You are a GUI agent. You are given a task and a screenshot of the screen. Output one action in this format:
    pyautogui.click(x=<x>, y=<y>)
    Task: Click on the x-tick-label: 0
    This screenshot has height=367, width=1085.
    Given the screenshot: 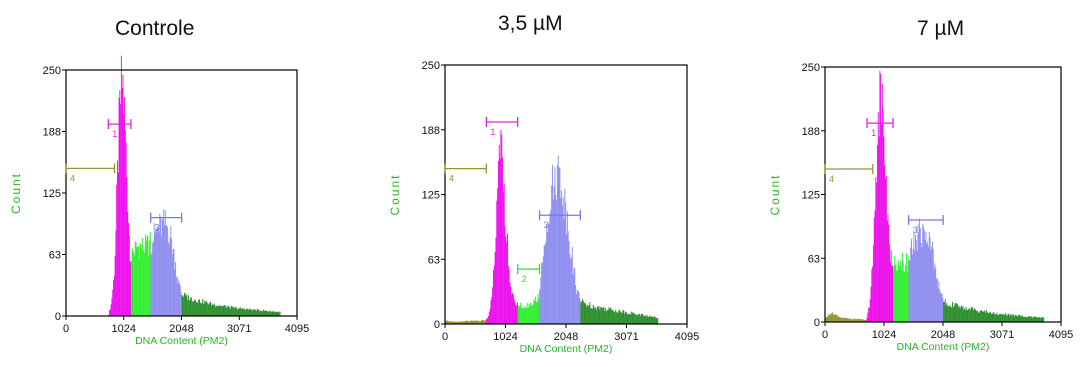 What is the action you would take?
    pyautogui.click(x=825, y=335)
    